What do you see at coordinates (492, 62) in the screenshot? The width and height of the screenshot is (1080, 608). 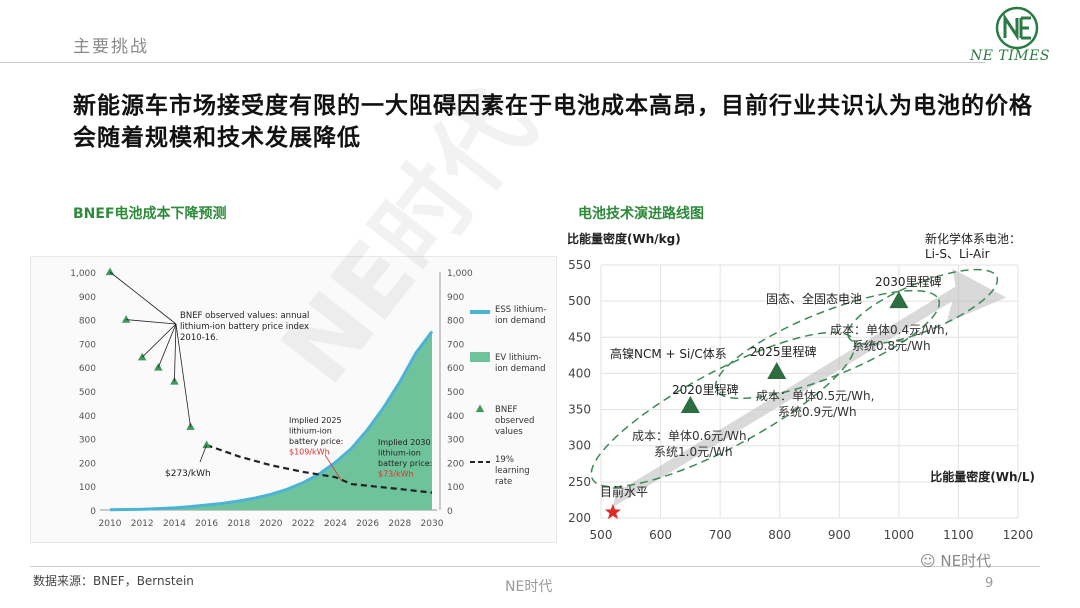 I see `header-divider` at bounding box center [492, 62].